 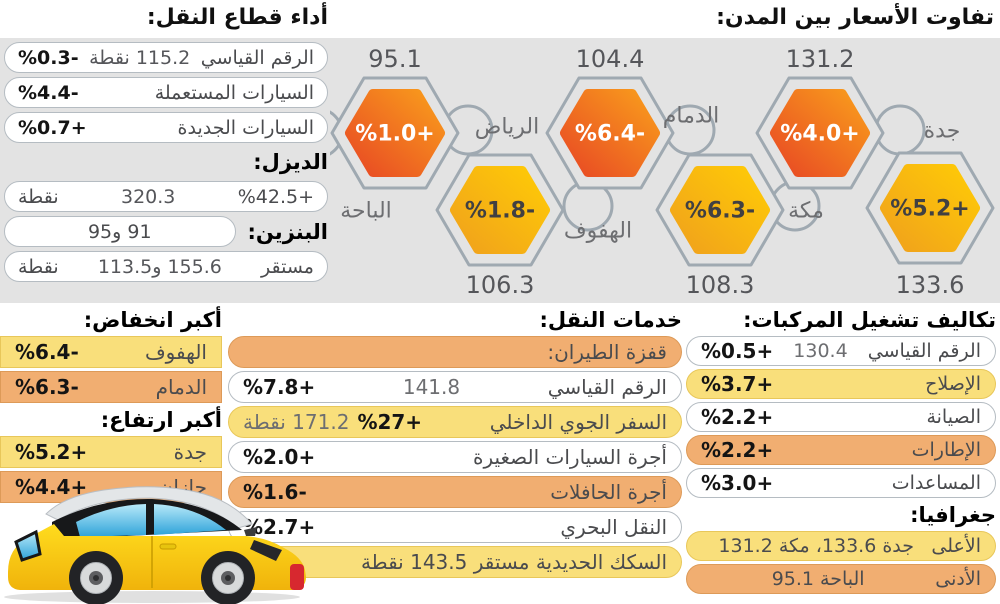 What do you see at coordinates (38, 196) in the screenshot?
I see `diesel-unit: نقطة` at bounding box center [38, 196].